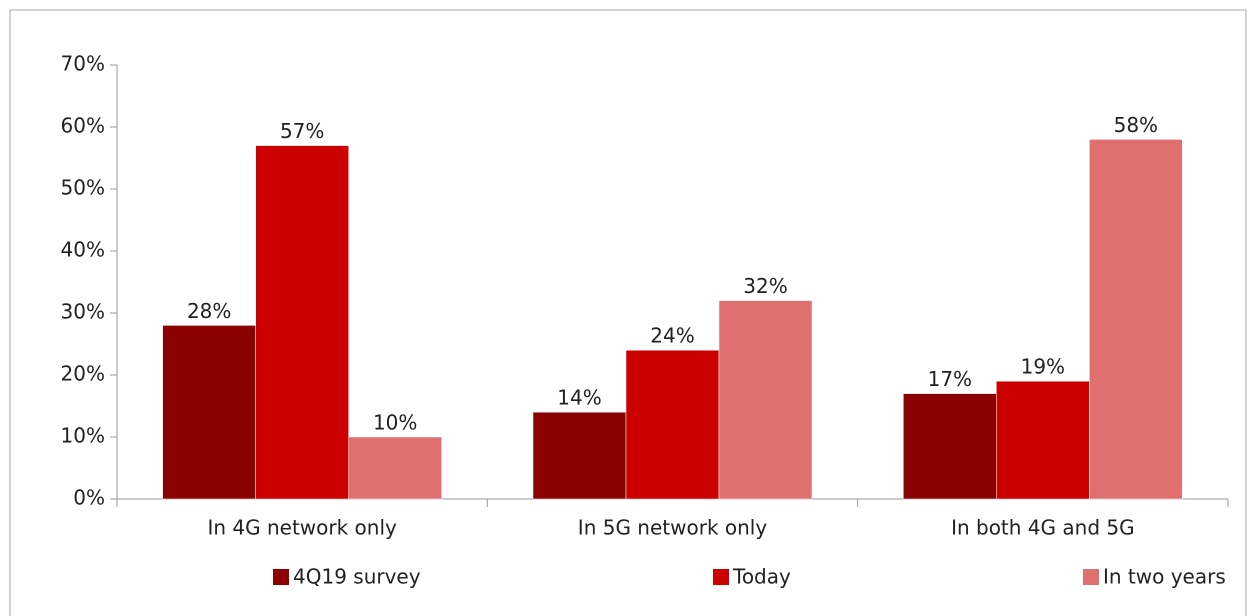 Image resolution: width=1247 pixels, height=616 pixels. I want to click on y-tick-label: 40%, so click(83, 250).